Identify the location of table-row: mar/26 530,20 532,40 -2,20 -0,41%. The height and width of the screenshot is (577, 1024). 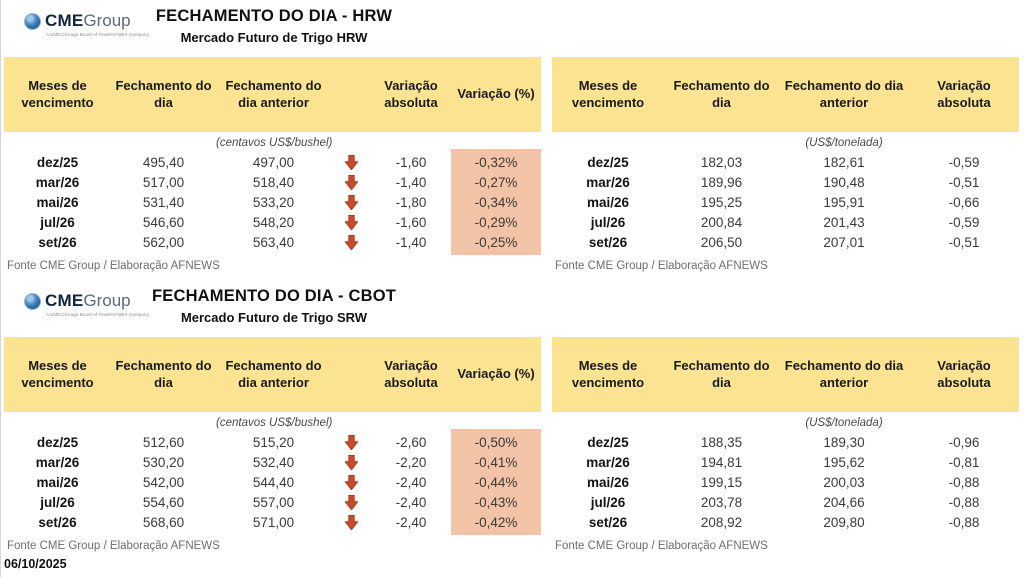
(272, 462).